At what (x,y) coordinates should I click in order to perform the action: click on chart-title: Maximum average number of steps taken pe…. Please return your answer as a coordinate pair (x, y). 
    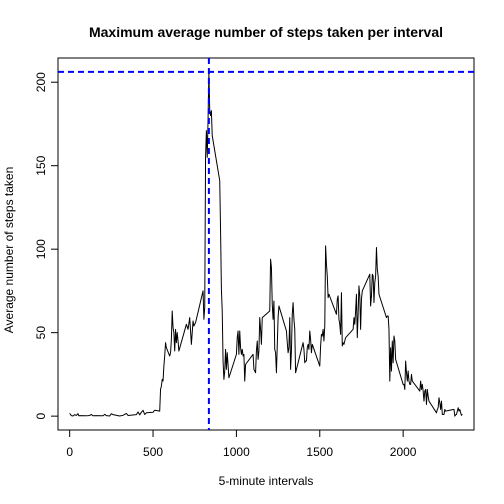
    Looking at the image, I should click on (266, 32).